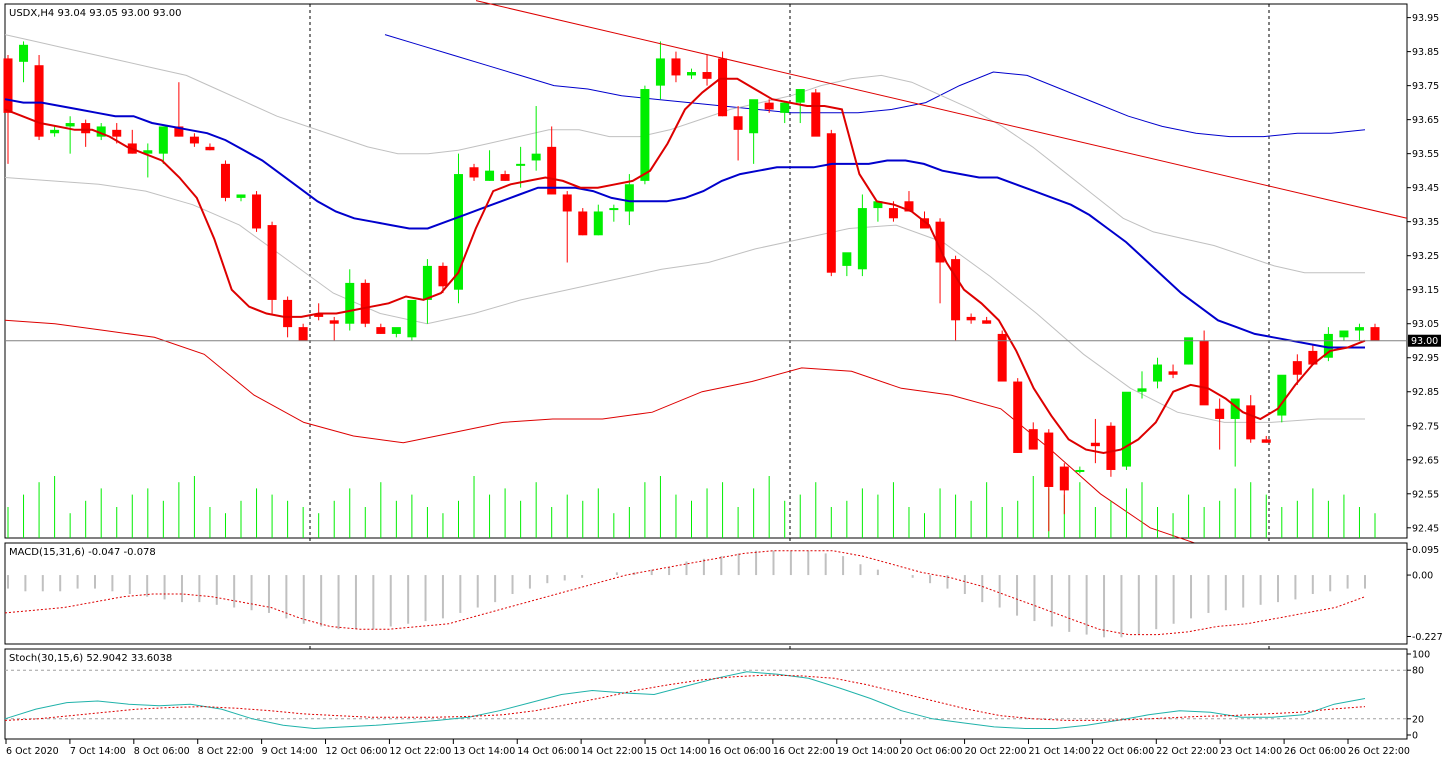 The height and width of the screenshot is (764, 1442). I want to click on macd-tick-label: 0.00, so click(1422, 576).